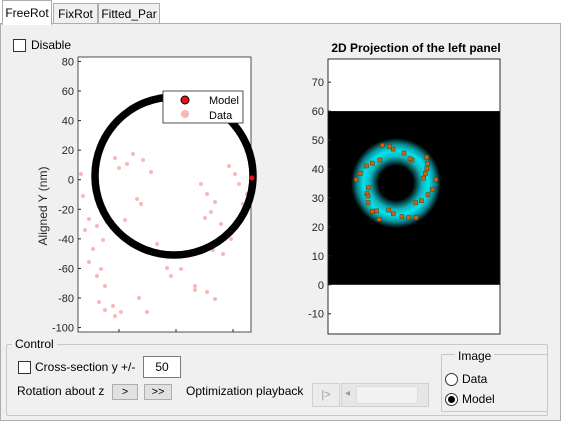  Describe the element at coordinates (475, 379) in the screenshot. I see `image-data-label: Data` at that location.